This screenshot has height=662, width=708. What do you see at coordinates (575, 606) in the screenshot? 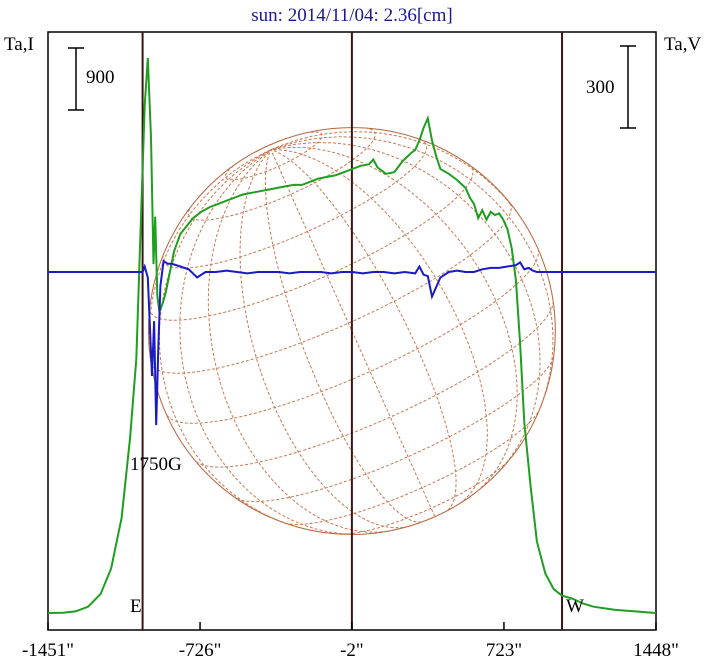
I see `west-label: W` at bounding box center [575, 606].